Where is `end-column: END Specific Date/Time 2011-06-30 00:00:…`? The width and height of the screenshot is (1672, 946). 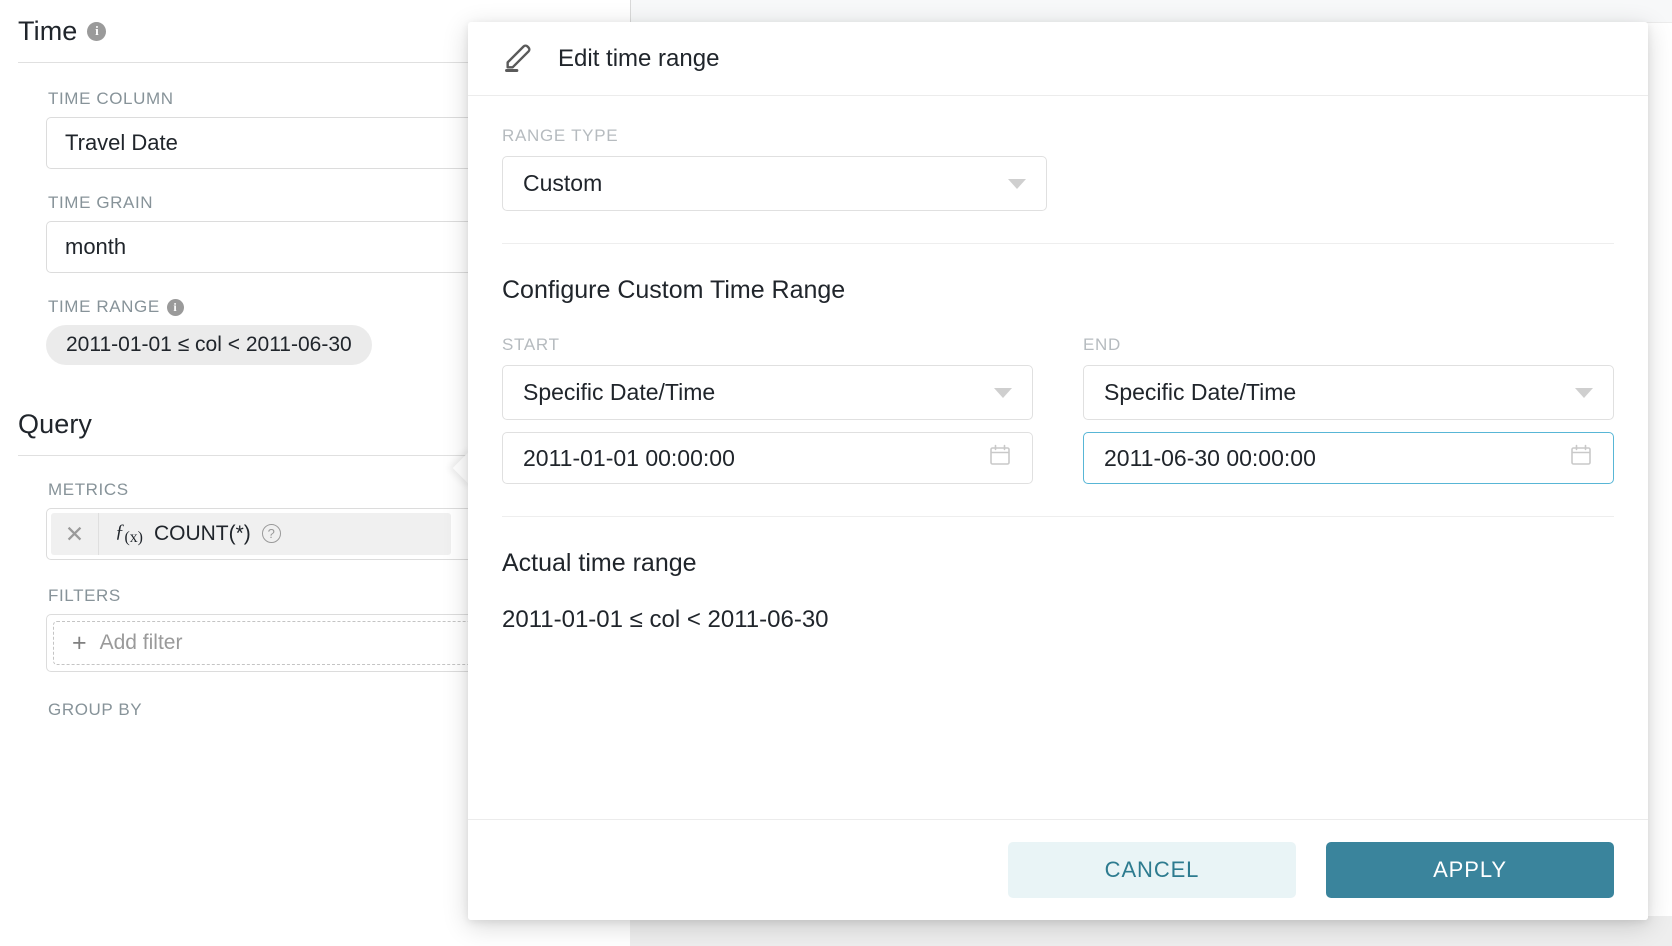
end-column: END Specific Date/Time 2011-06-30 00:00:… is located at coordinates (1348, 409).